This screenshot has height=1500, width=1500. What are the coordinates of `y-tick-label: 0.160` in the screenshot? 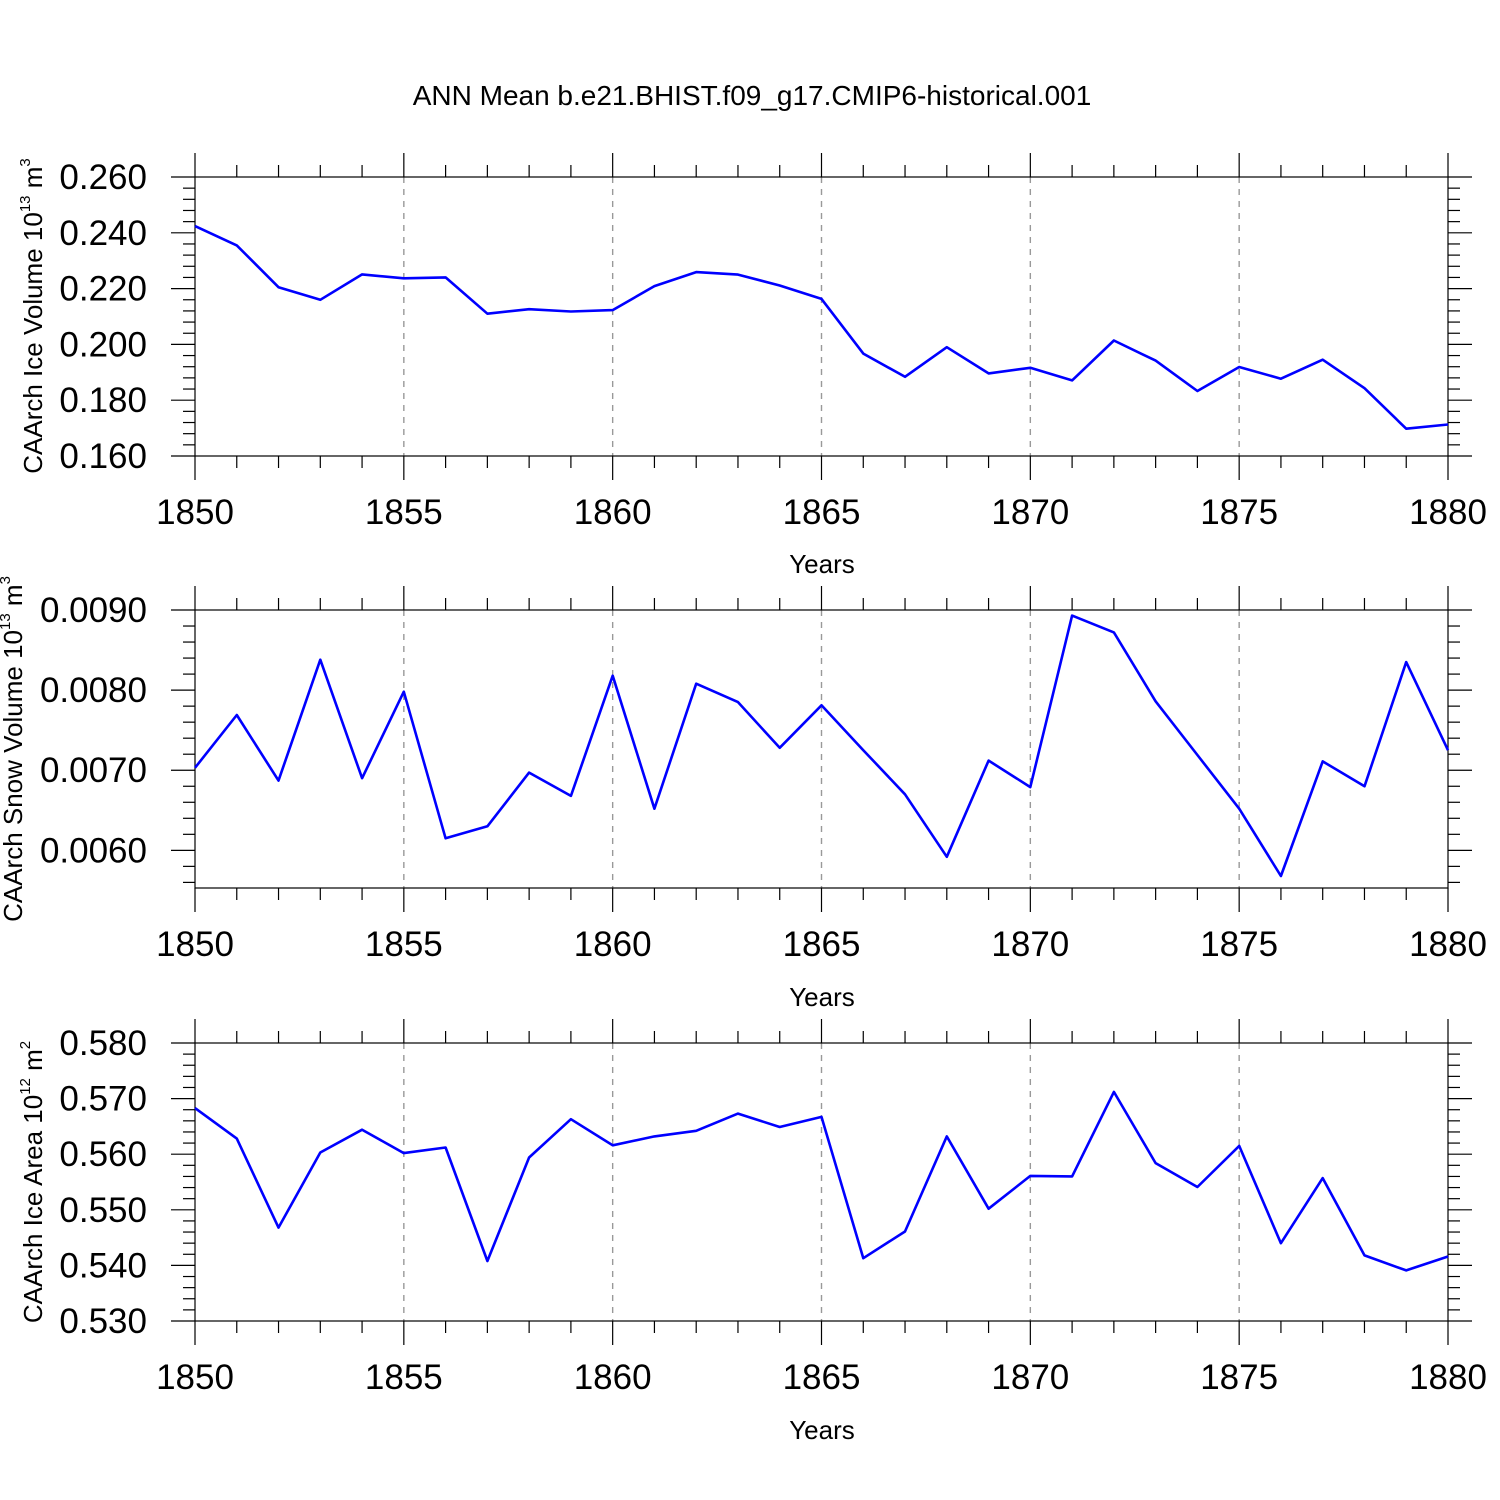 It's located at (103, 456).